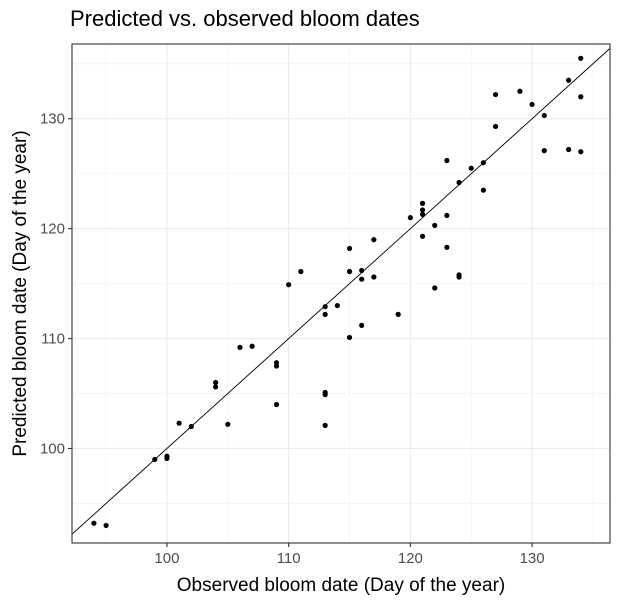 The width and height of the screenshot is (619, 605). What do you see at coordinates (341, 585) in the screenshot?
I see `x-axis-title: Observed bloom date (Day of the year)` at bounding box center [341, 585].